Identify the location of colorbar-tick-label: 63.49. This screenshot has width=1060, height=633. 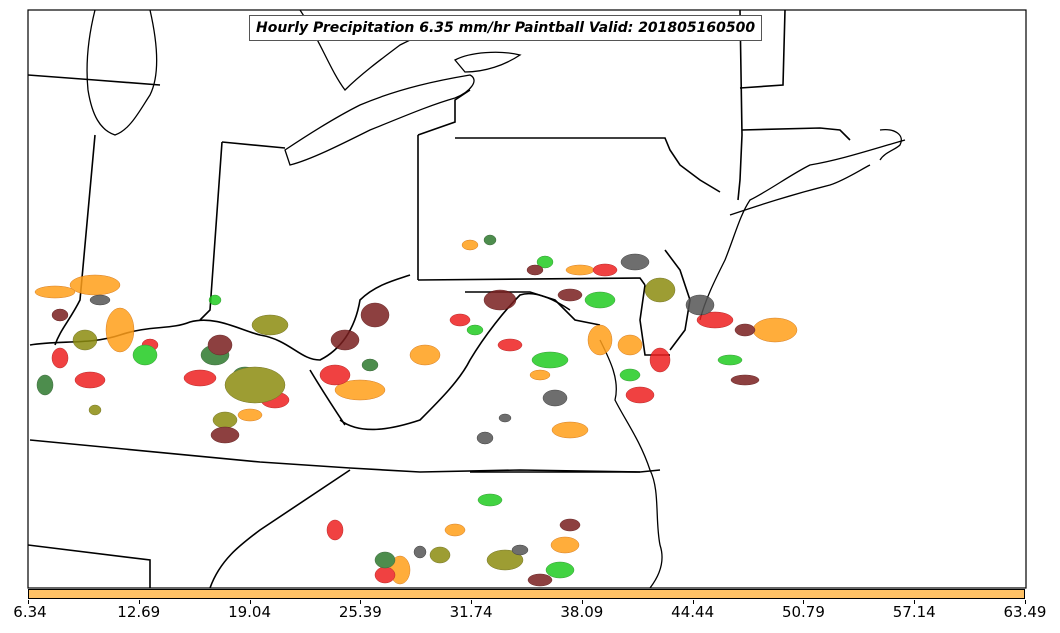
(1025, 612).